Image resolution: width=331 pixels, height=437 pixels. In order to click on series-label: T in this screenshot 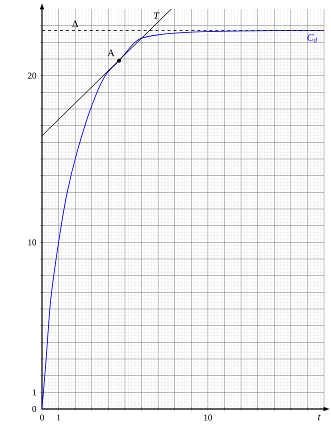, I will do `click(157, 16)`.